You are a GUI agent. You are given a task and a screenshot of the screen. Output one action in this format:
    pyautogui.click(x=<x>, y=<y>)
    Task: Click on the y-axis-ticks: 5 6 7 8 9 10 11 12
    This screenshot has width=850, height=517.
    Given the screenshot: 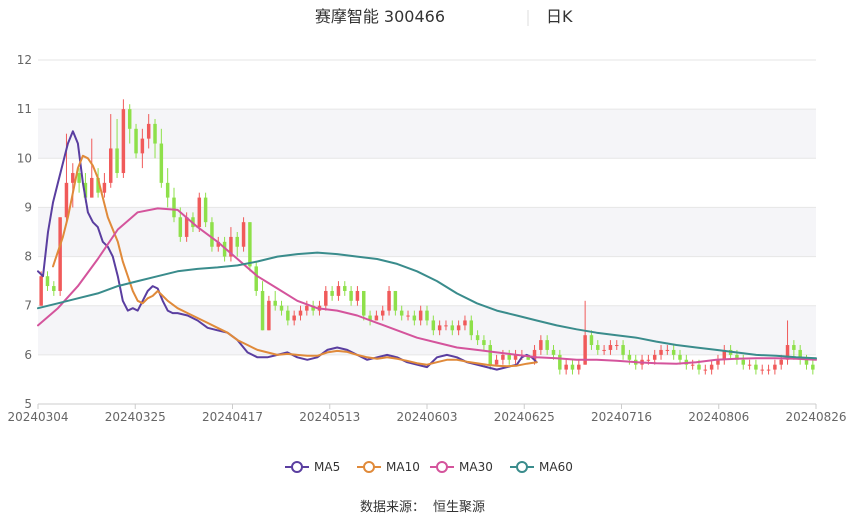 What is the action you would take?
    pyautogui.click(x=24, y=232)
    